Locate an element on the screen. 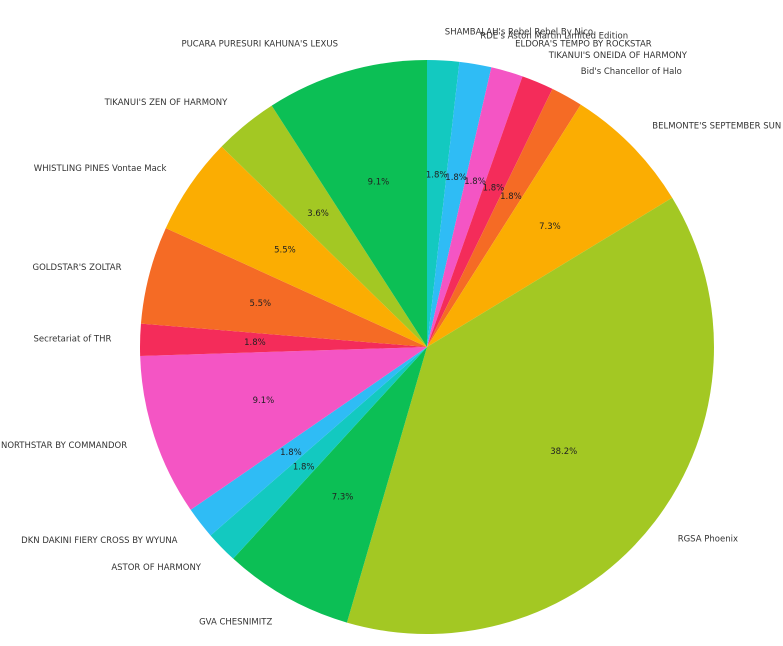 The image size is (783, 646). pie-category-label: Secretariat of THR is located at coordinates (73, 340).